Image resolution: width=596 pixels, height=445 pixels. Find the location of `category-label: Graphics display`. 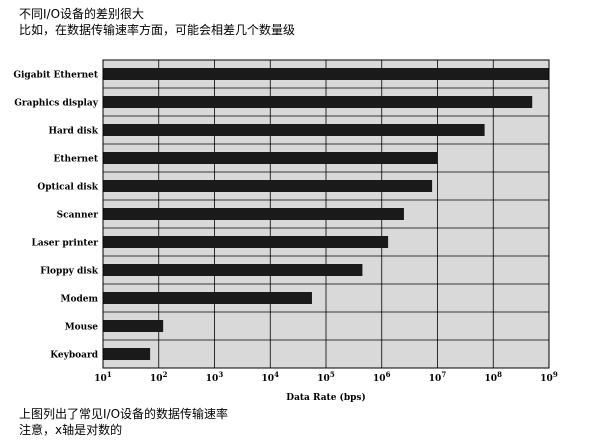

category-label: Graphics display is located at coordinates (56, 104).